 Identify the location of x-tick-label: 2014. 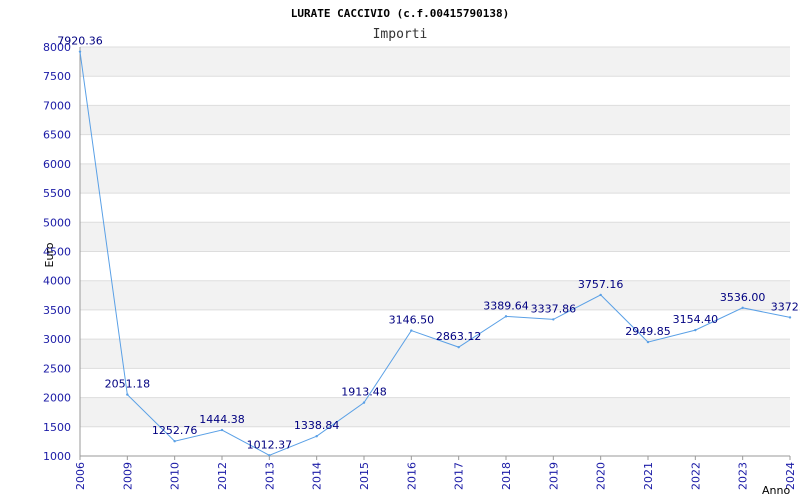
(317, 476).